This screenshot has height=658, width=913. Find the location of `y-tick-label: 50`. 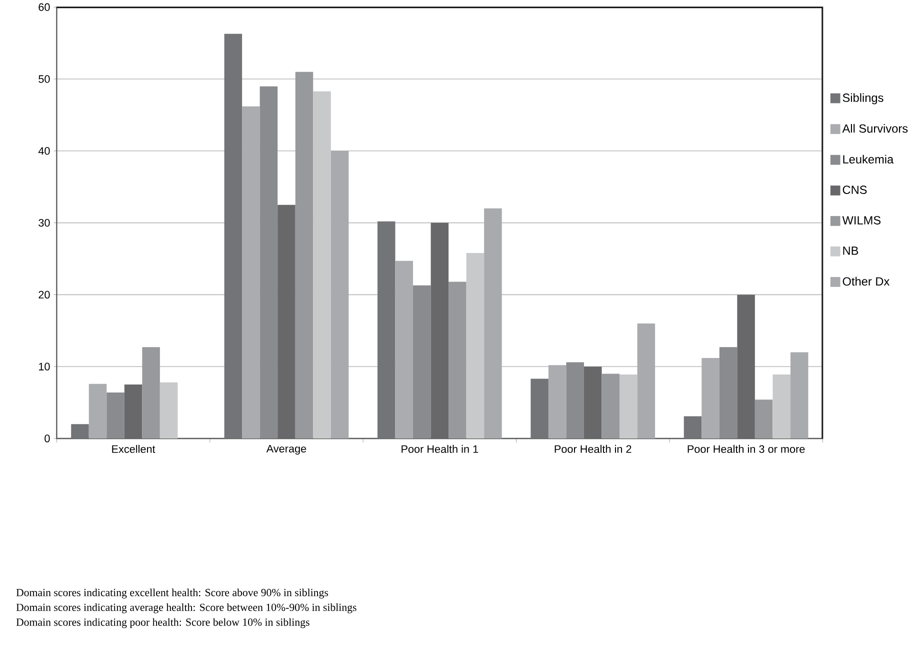

y-tick-label: 50 is located at coordinates (44, 79).